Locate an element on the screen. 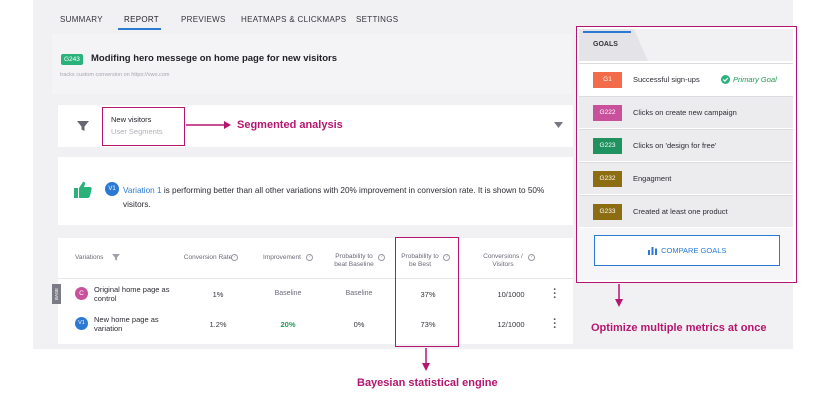 This screenshot has height=404, width=828. tab-summary: SUMMARY is located at coordinates (81, 19).